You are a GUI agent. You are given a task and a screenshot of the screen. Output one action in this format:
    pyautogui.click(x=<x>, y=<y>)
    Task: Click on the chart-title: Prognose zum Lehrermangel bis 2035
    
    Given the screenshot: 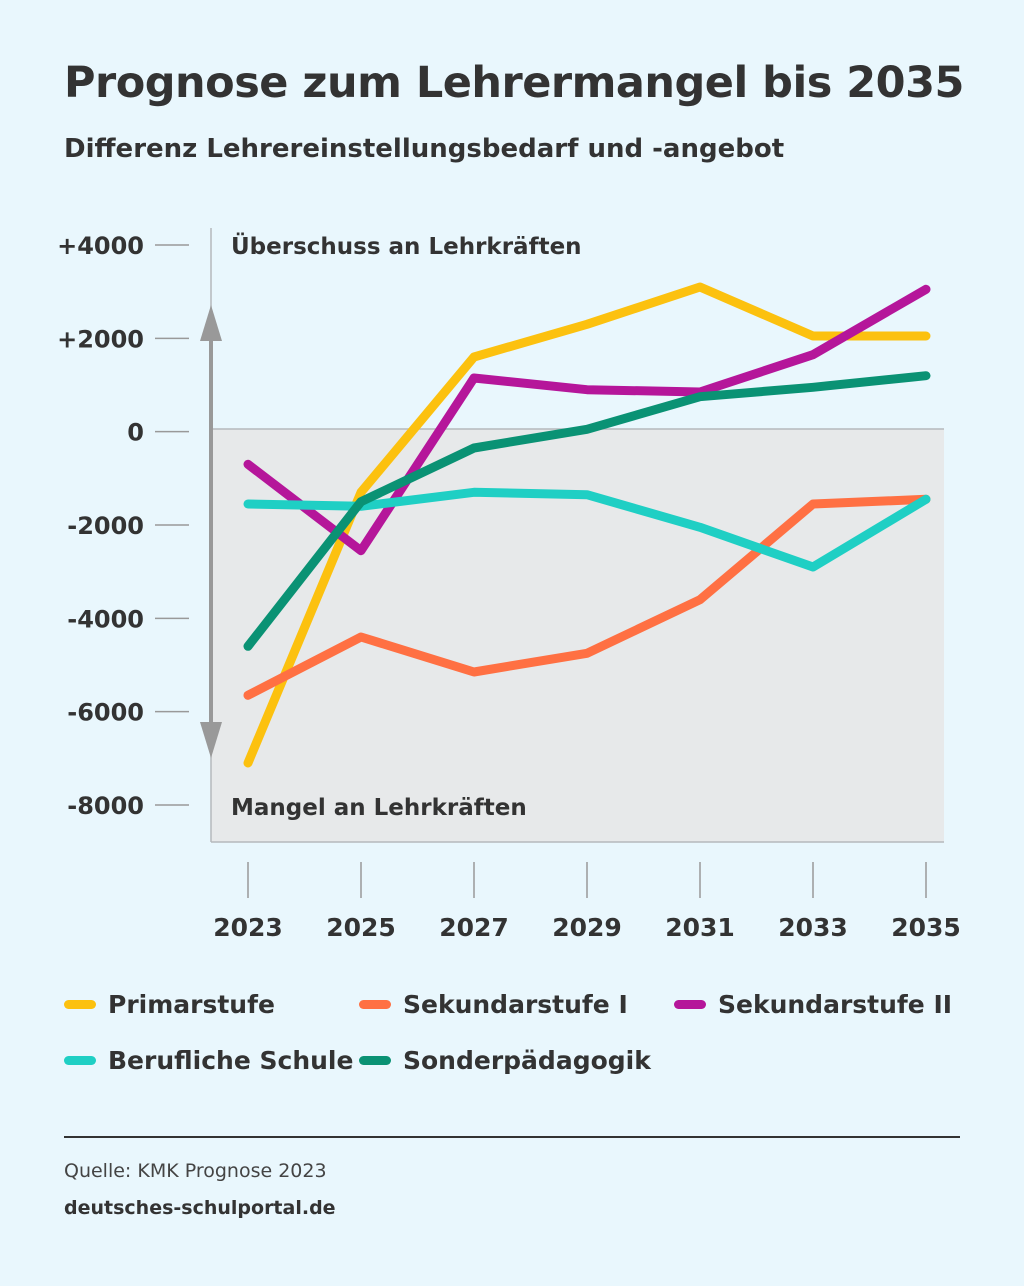 What is the action you would take?
    pyautogui.click(x=514, y=83)
    